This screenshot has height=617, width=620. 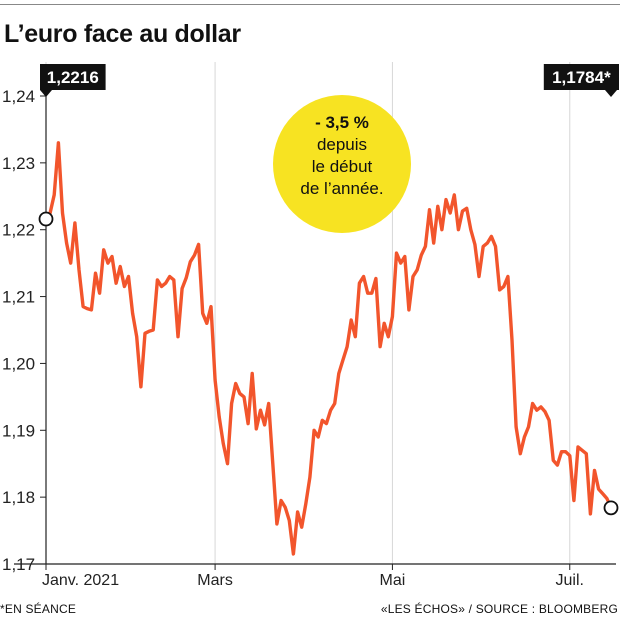 What do you see at coordinates (611, 93) in the screenshot?
I see `end-value-label-pointer` at bounding box center [611, 93].